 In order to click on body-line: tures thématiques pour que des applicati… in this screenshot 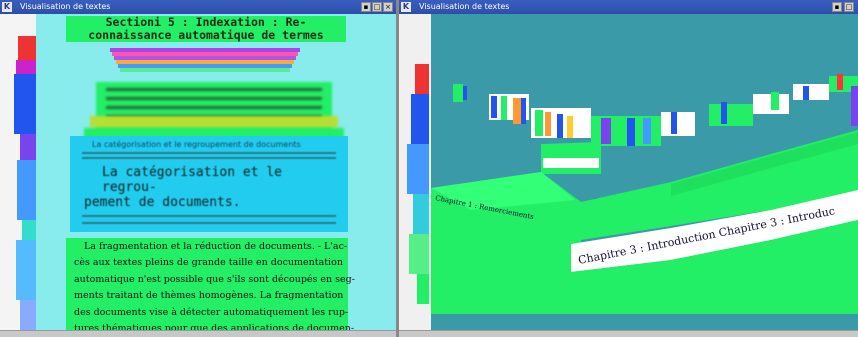, I will do `click(214, 327)`.